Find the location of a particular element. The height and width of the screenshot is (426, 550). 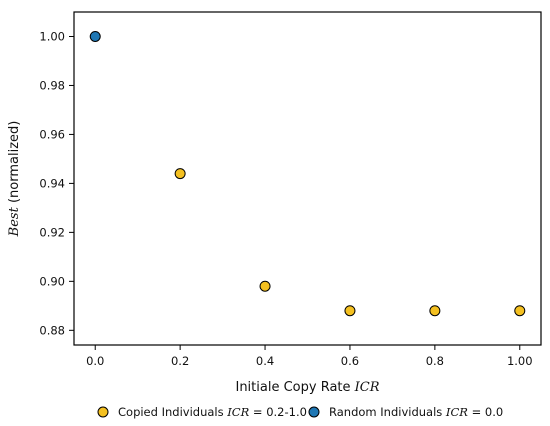

x-axis-label: Initiale Copy Rate ICR is located at coordinates (307, 387).